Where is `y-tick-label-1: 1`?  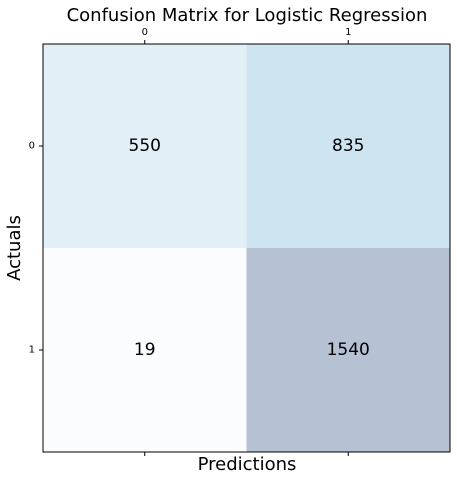 y-tick-label-1: 1 is located at coordinates (32, 350).